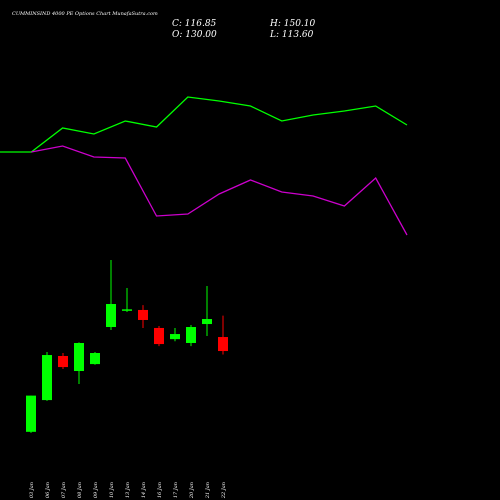 This screenshot has width=500, height=500. I want to click on x-tick-label: 20 Jan, so click(192, 490).